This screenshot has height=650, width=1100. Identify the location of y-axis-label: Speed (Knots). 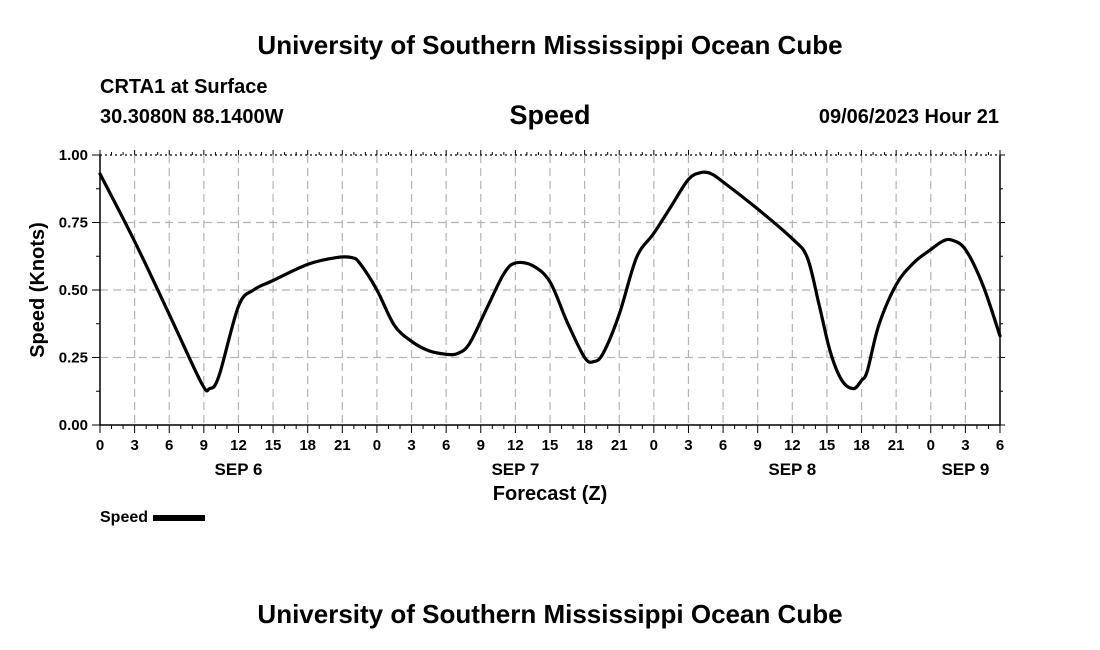
(38, 290).